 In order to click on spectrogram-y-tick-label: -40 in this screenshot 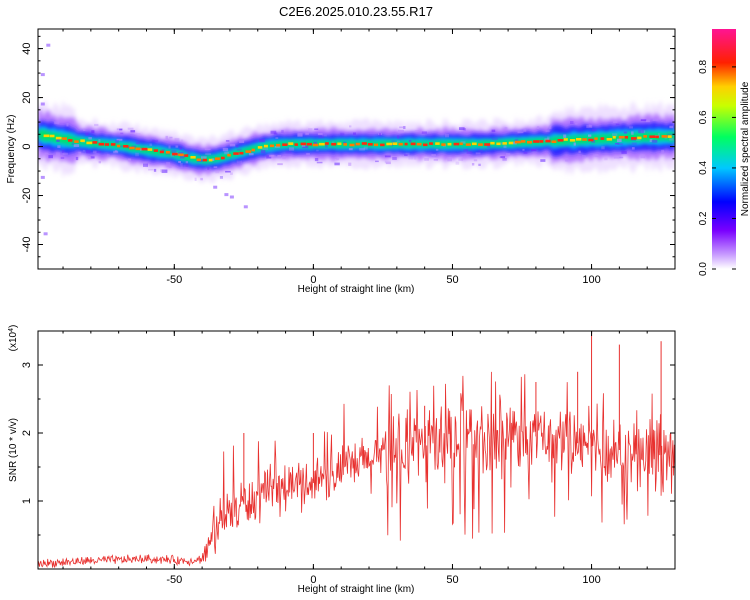, I will do `click(27, 245)`.